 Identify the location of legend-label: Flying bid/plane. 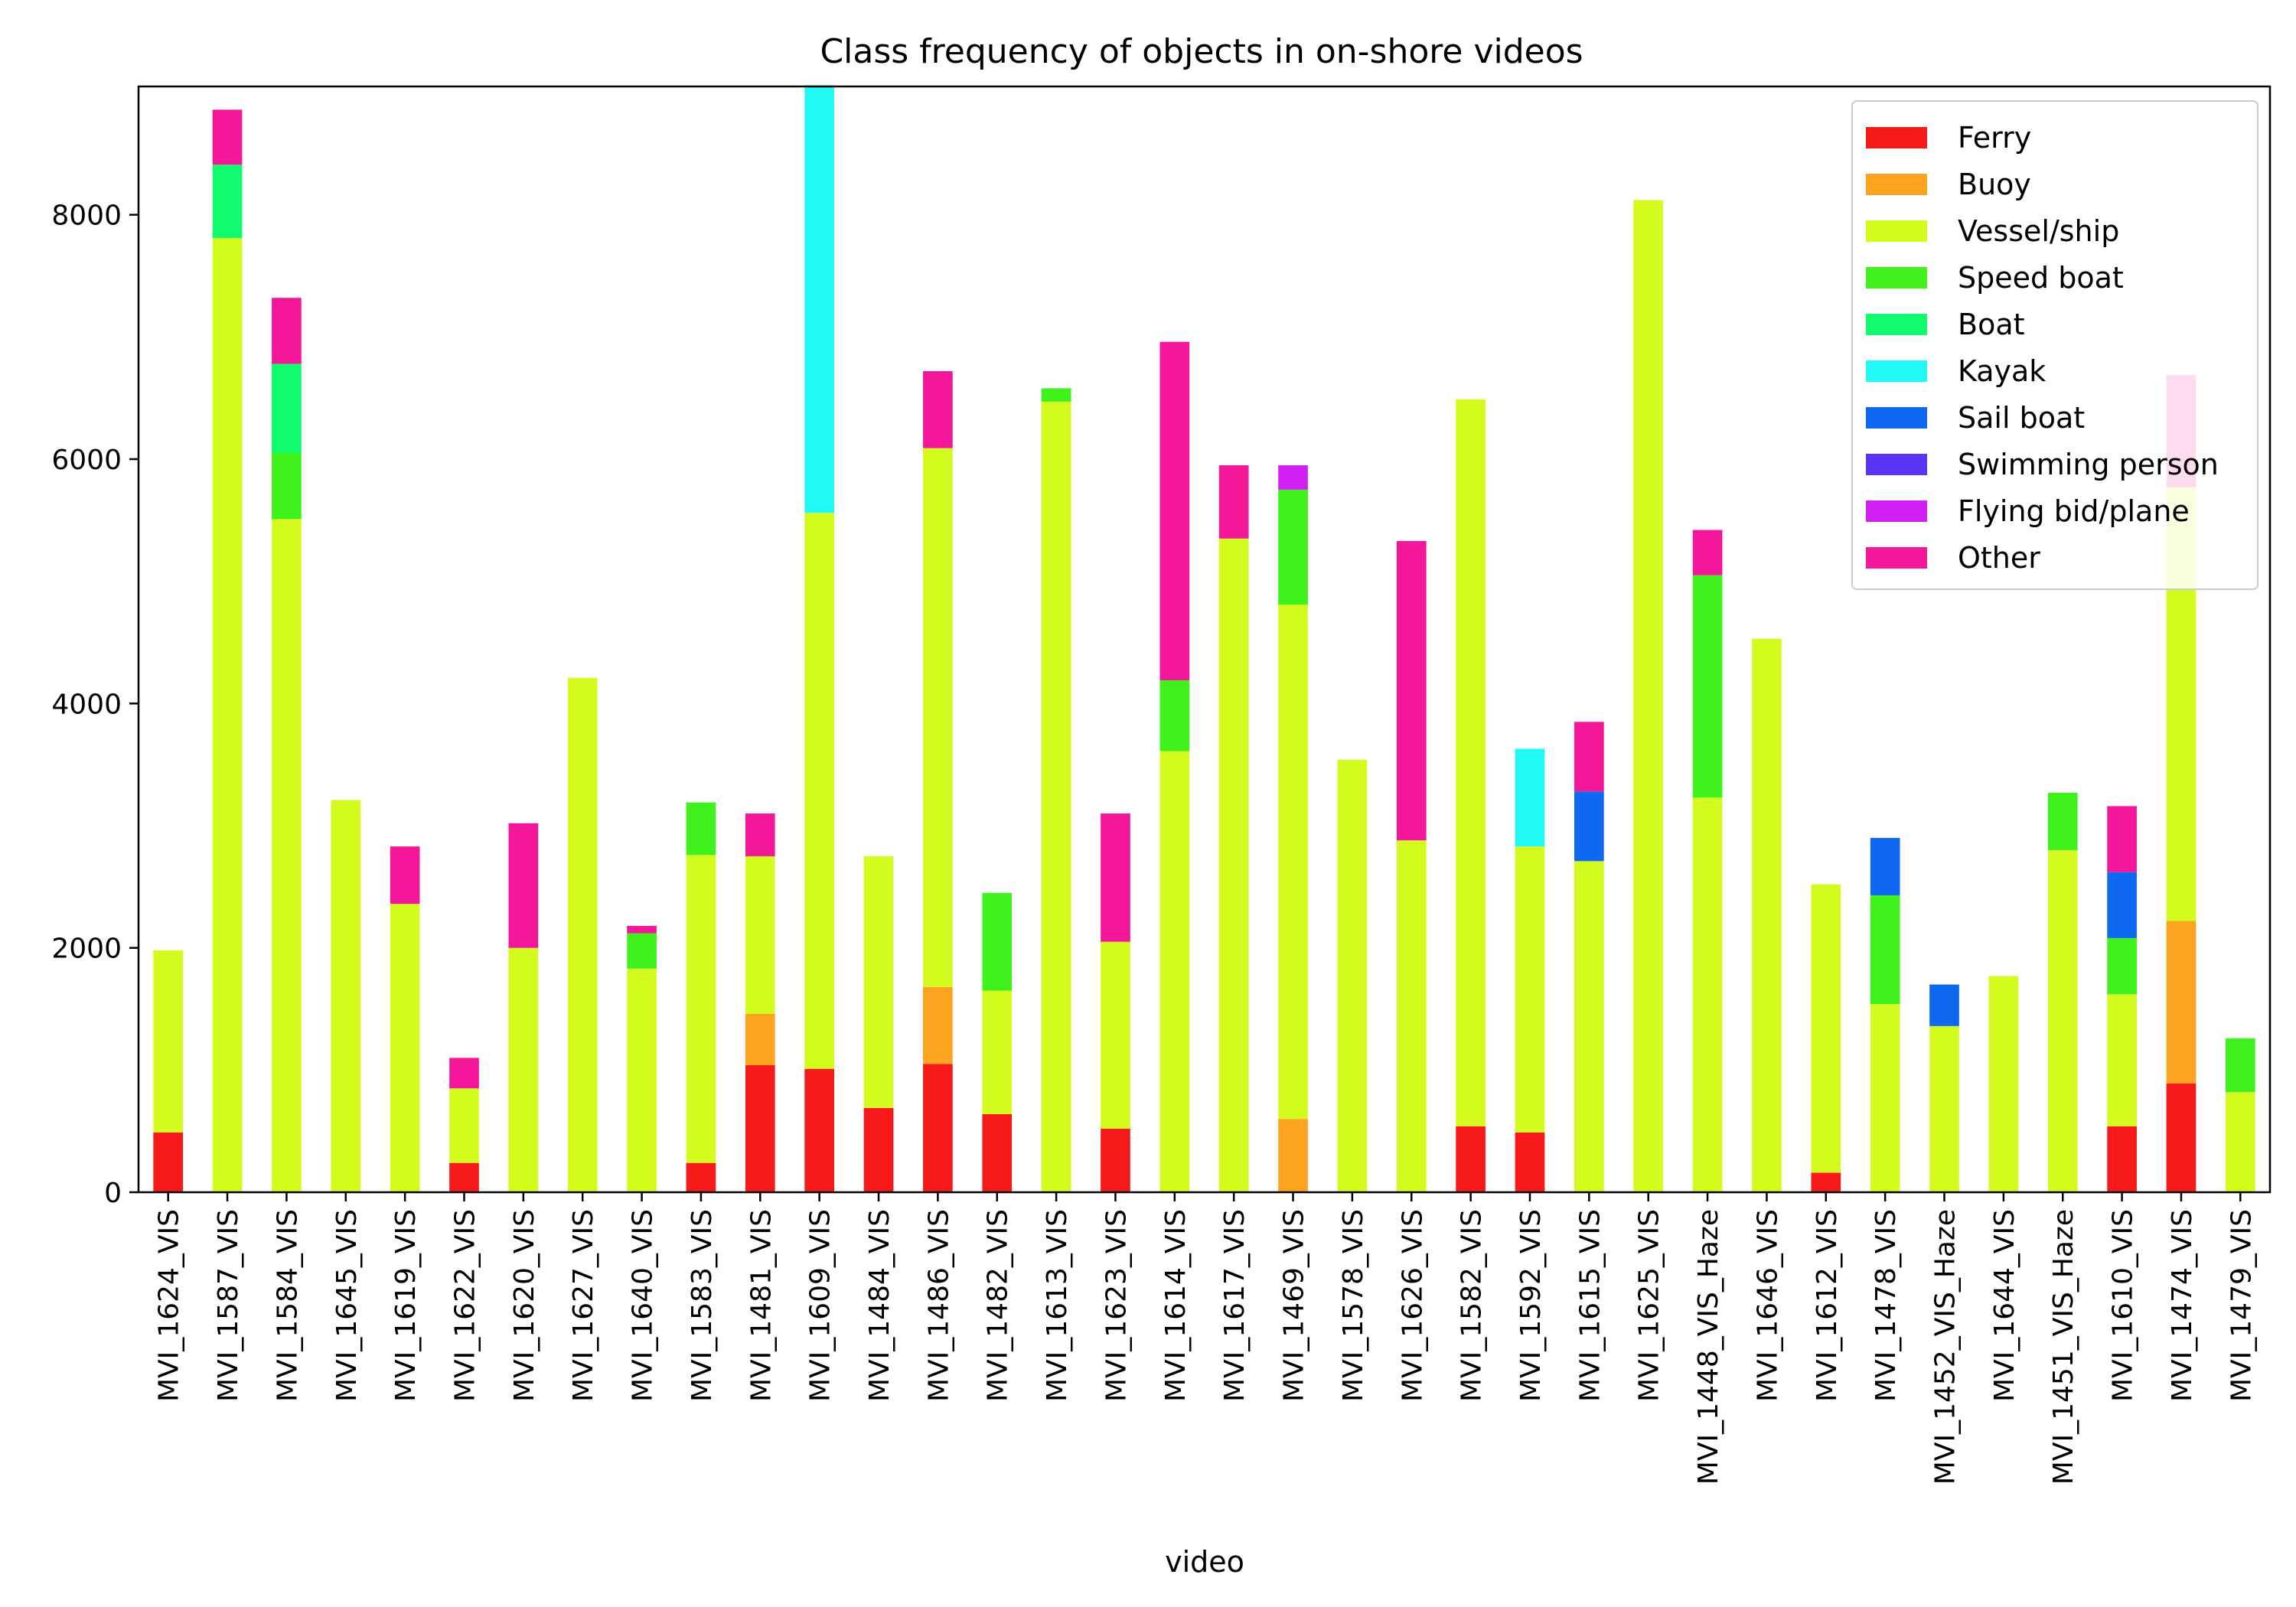
(2074, 511).